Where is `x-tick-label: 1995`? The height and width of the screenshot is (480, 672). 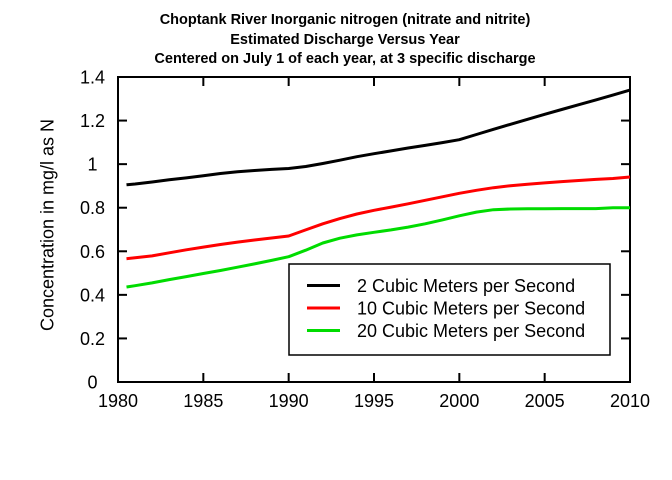 x-tick-label: 1995 is located at coordinates (374, 401).